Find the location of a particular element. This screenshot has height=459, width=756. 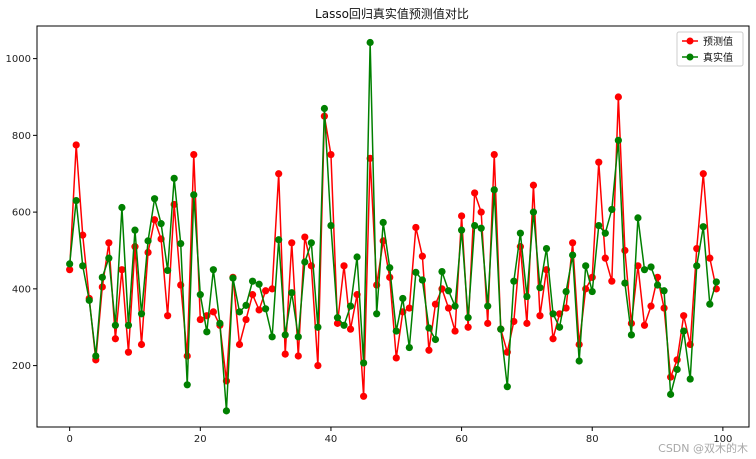

x-tick-label: 40 is located at coordinates (331, 439).